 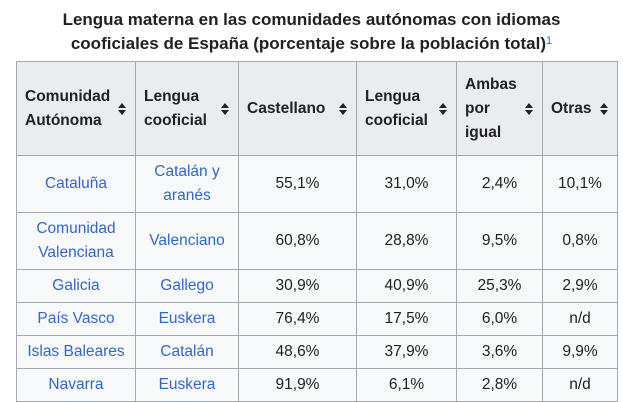 What do you see at coordinates (571, 108) in the screenshot?
I see `column-header-label: Otras` at bounding box center [571, 108].